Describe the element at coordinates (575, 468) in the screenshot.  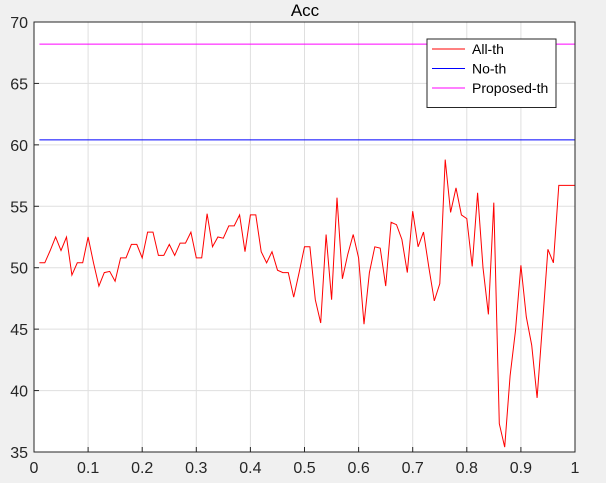
I see `x-tick-label: 1` at that location.